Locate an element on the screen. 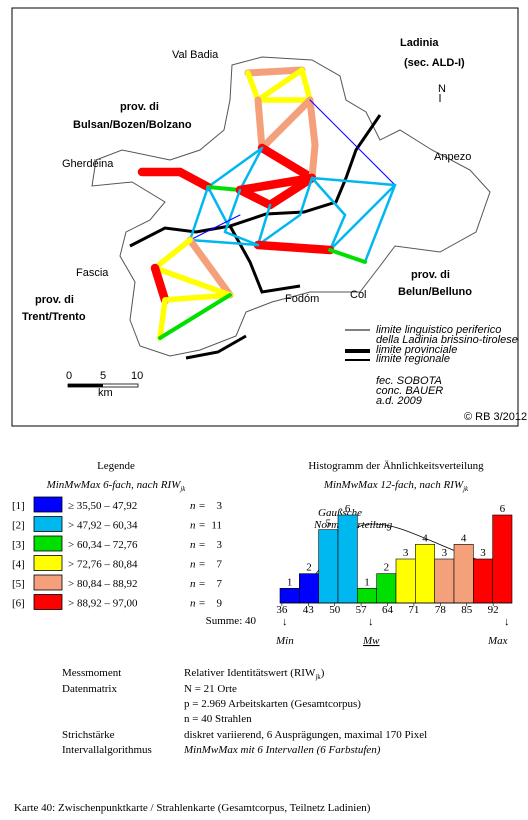  place-label: Val Badia is located at coordinates (195, 55).